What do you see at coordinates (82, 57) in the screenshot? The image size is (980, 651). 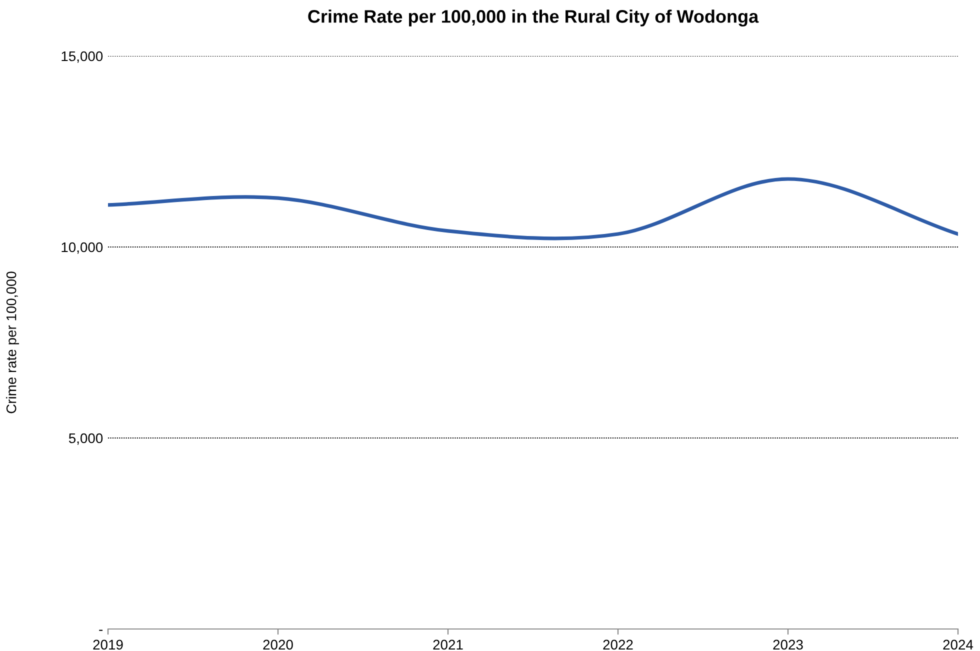 I see `y-tick-label: 15,000` at bounding box center [82, 57].